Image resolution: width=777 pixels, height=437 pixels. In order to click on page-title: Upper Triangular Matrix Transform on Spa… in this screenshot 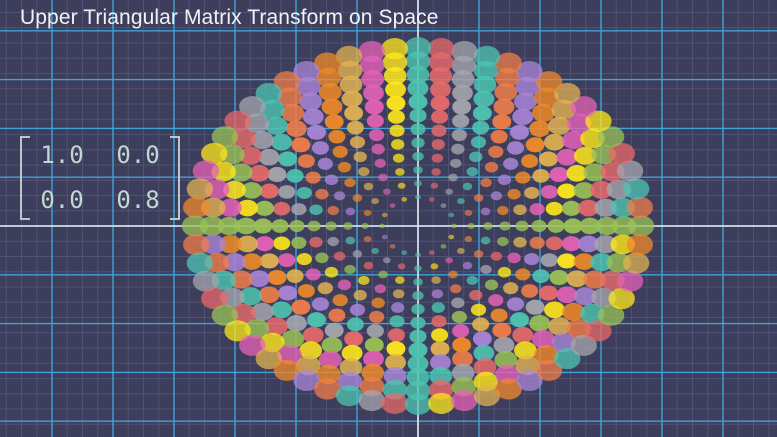, I will do `click(229, 17)`.